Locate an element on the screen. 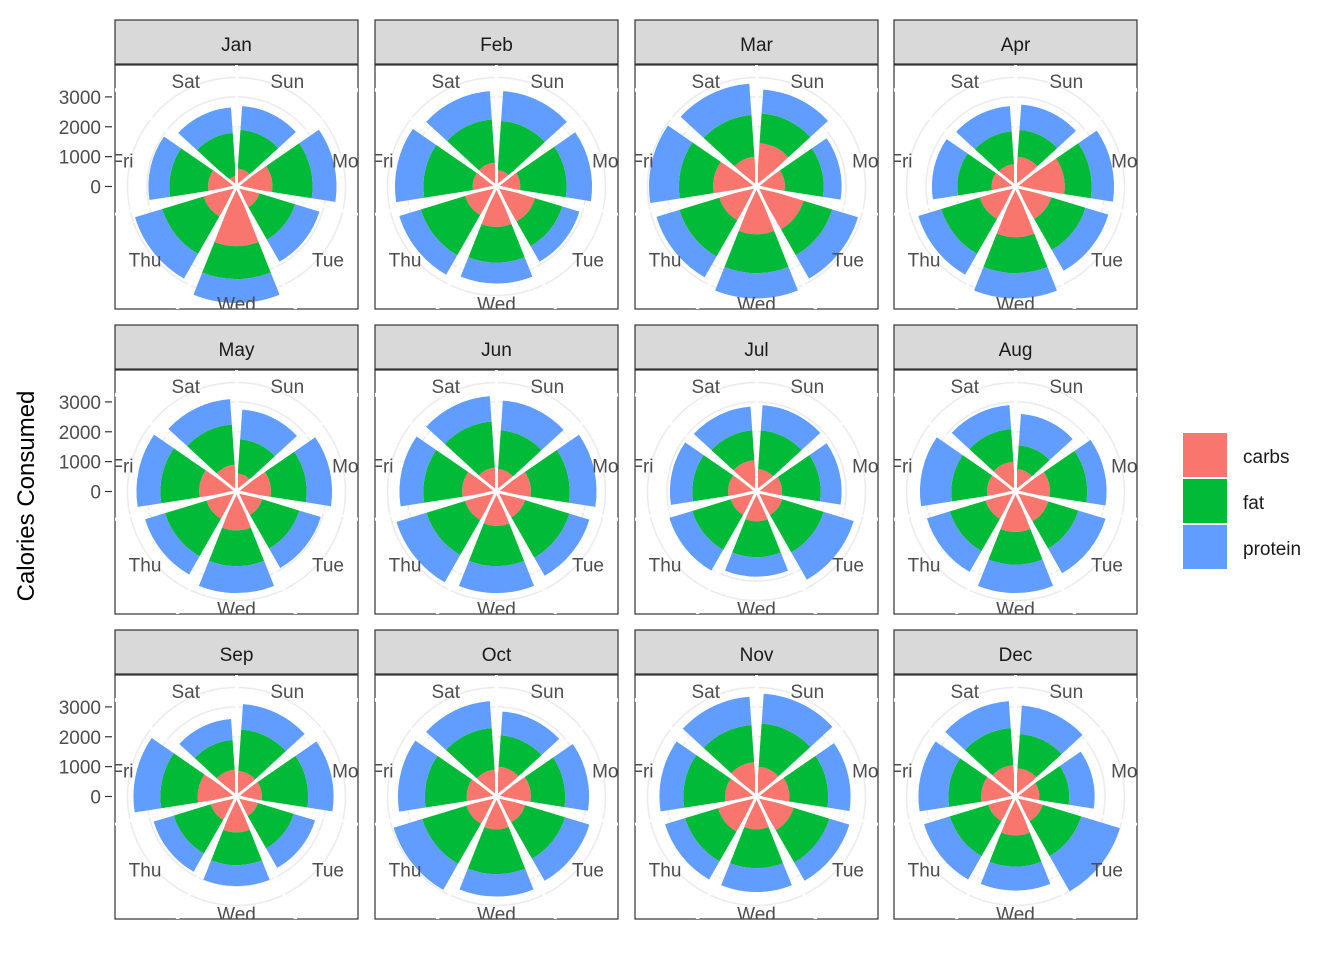  facet-strip-label: May is located at coordinates (237, 350).